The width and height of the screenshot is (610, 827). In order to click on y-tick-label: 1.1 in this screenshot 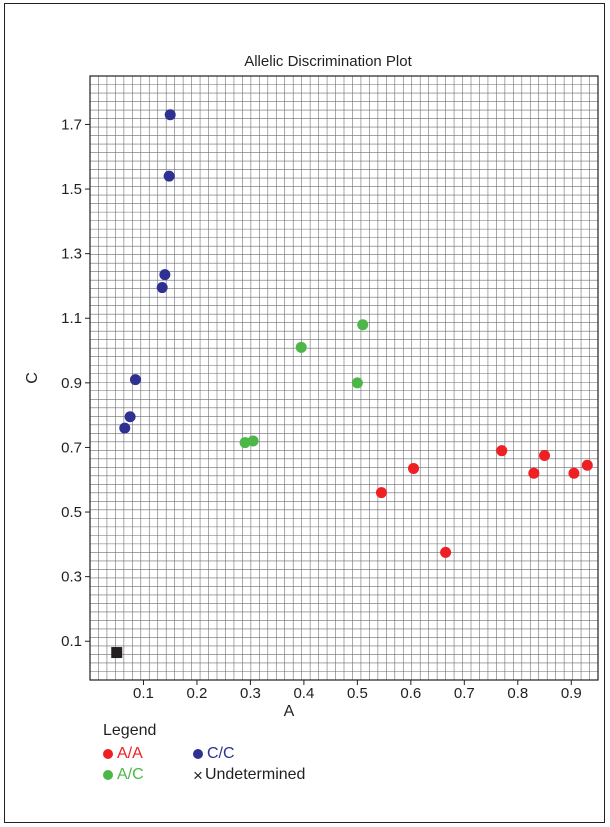, I will do `click(71, 318)`.